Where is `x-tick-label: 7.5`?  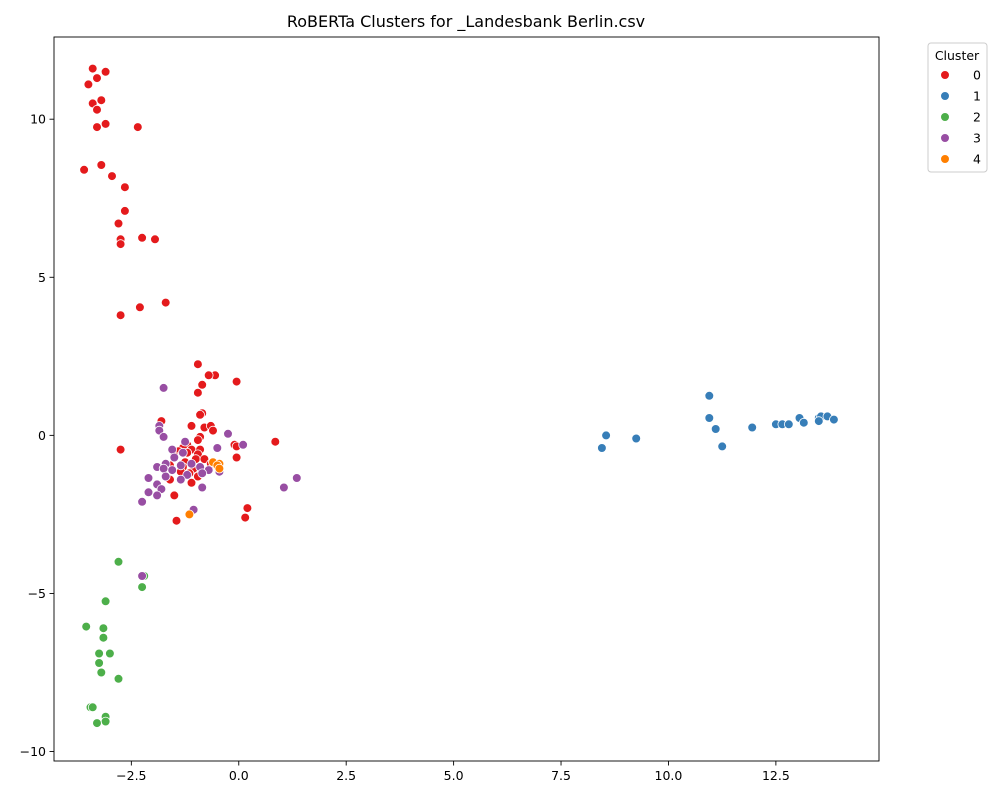
x-tick-label: 7.5 is located at coordinates (561, 775).